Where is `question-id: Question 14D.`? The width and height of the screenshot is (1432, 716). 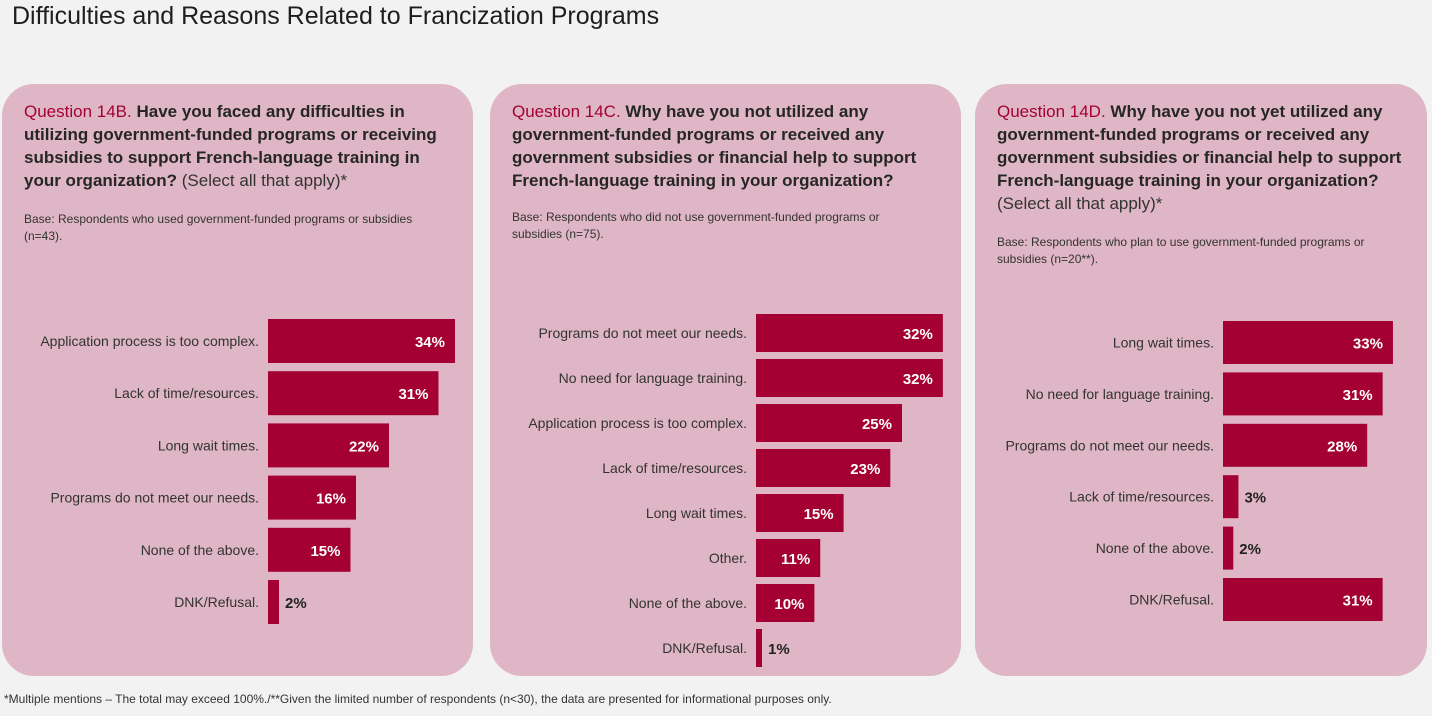
question-id: Question 14D. is located at coordinates (1051, 111).